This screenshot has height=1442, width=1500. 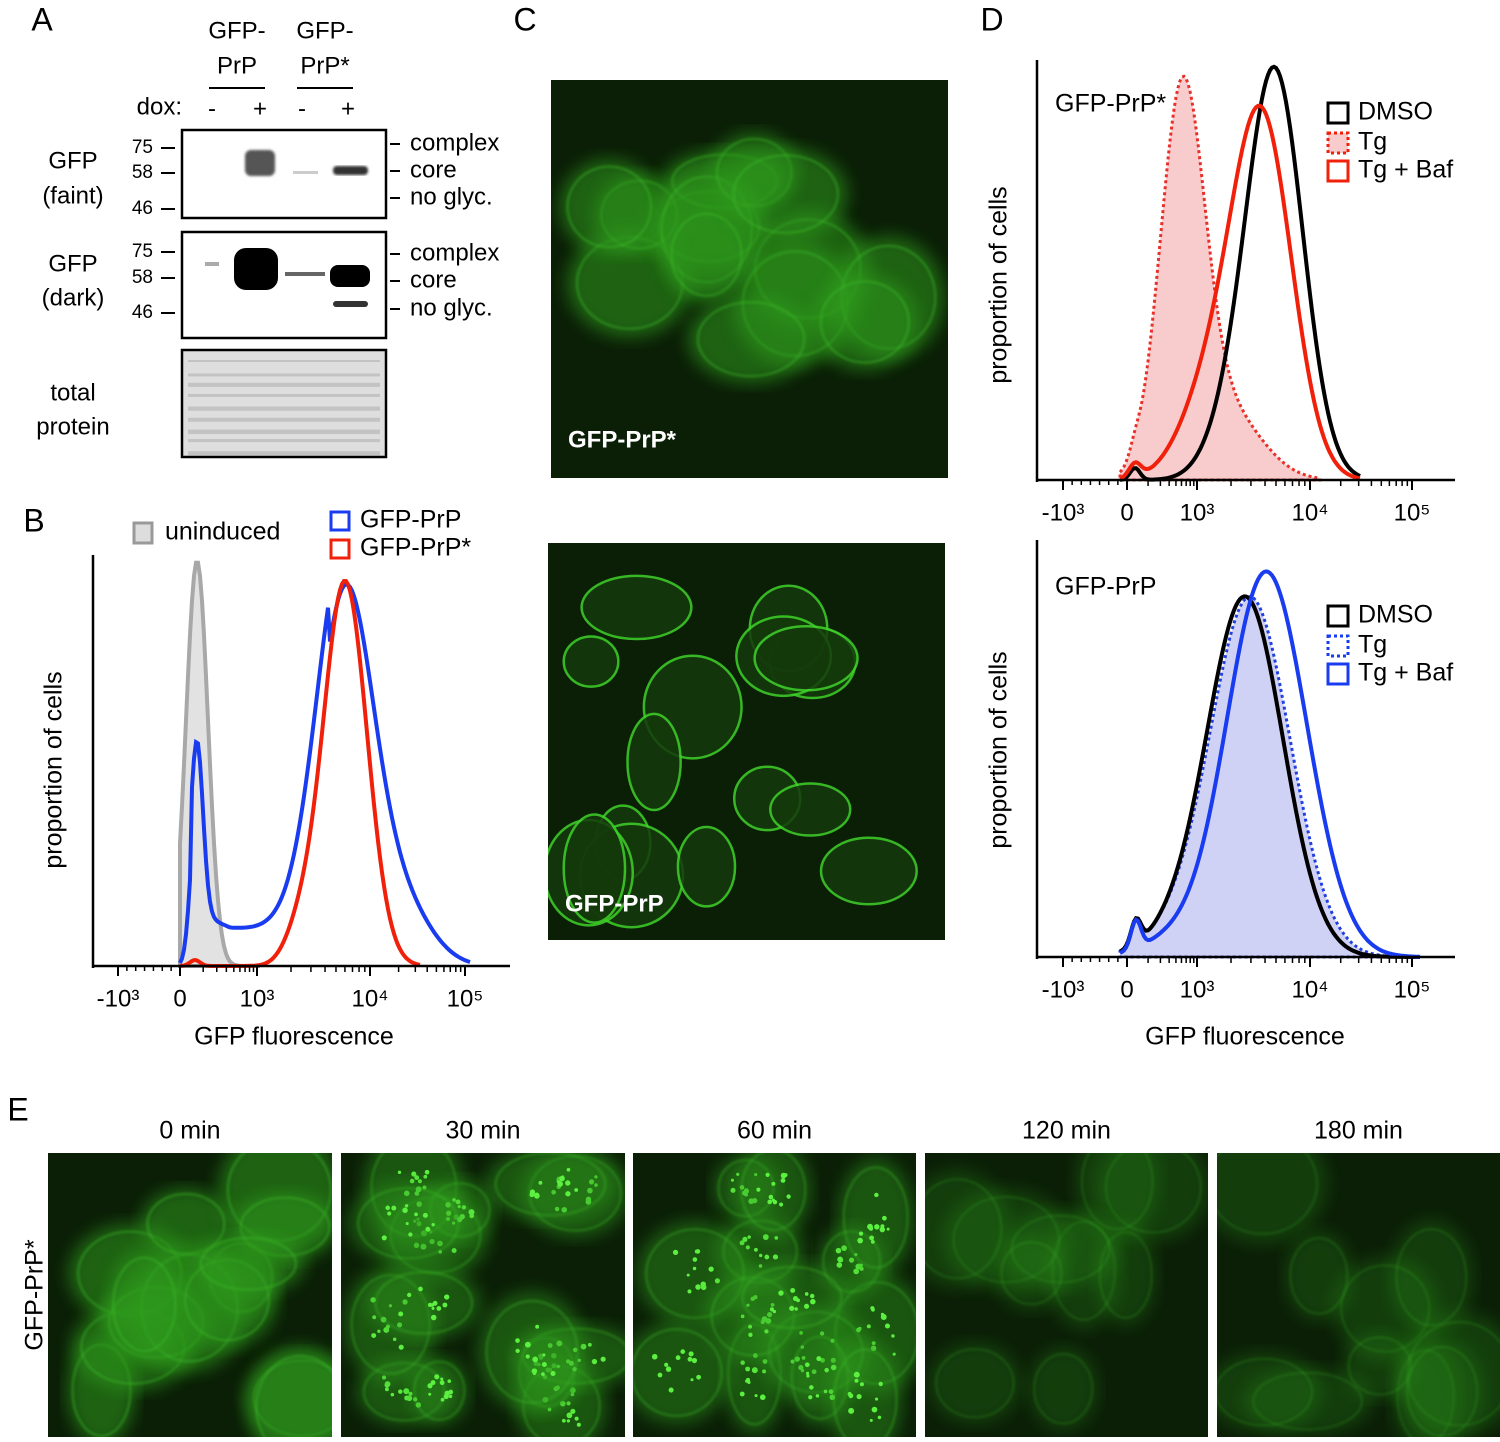 I want to click on image-label: GFP-PrP, so click(x=614, y=903).